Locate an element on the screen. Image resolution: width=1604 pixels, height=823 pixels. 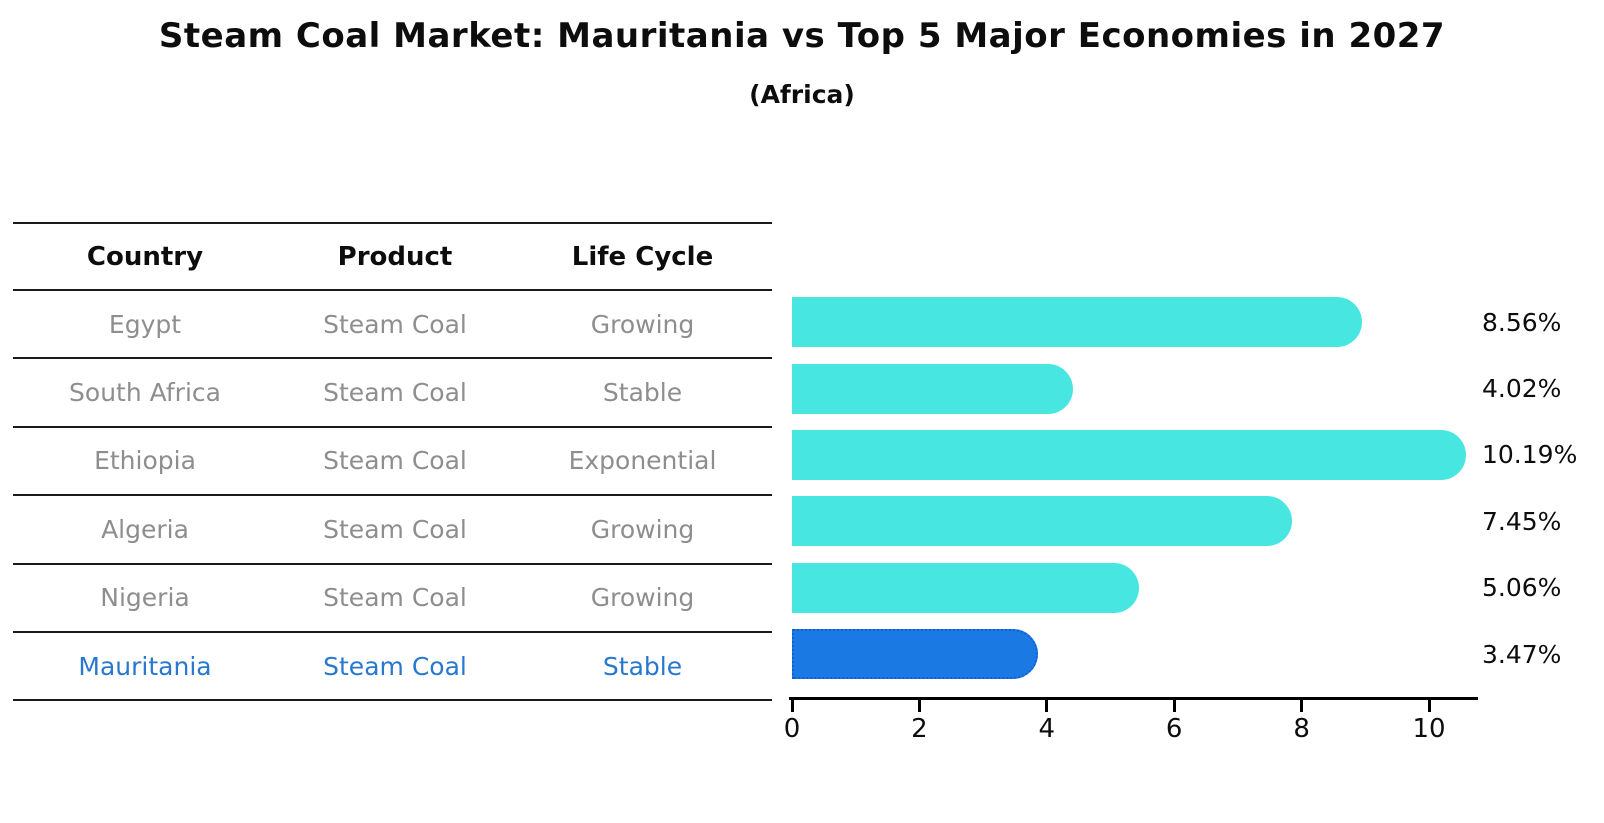
x-axis-tick-label: 6 is located at coordinates (1174, 729).